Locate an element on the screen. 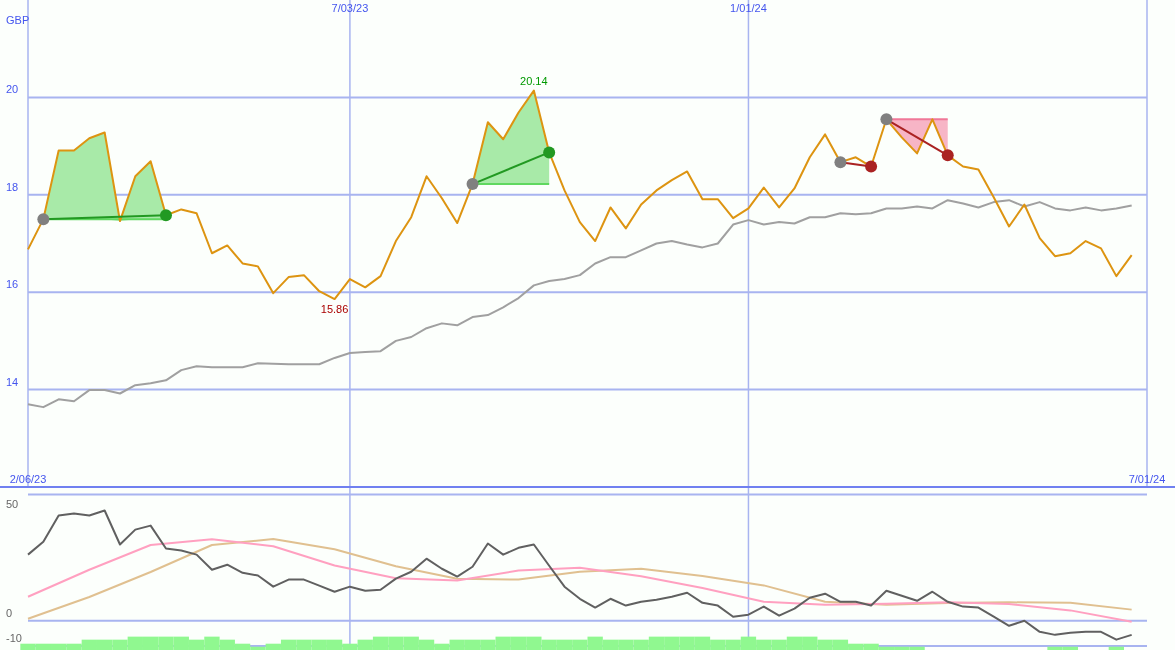 The width and height of the screenshot is (1175, 650). y-tick-label: -10 is located at coordinates (14, 637).